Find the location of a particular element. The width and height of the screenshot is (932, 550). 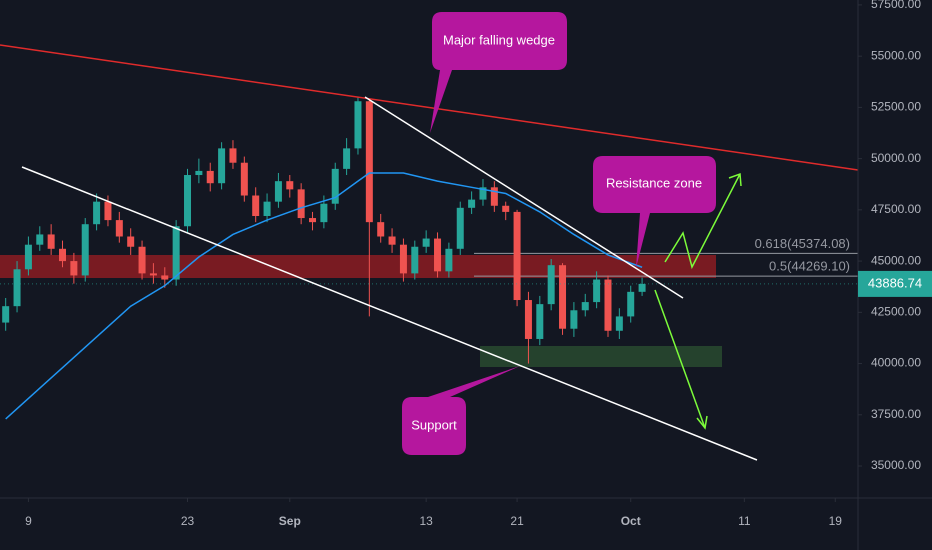

fib-label: 0.618(45374.08) is located at coordinates (802, 243).